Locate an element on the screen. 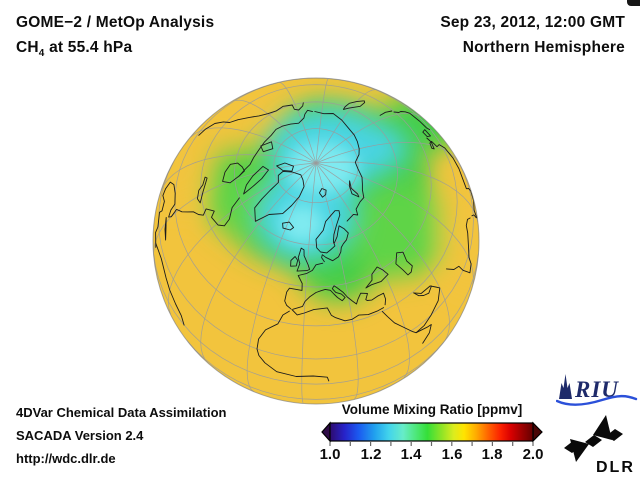  dlr-star-icon is located at coordinates (593, 438).